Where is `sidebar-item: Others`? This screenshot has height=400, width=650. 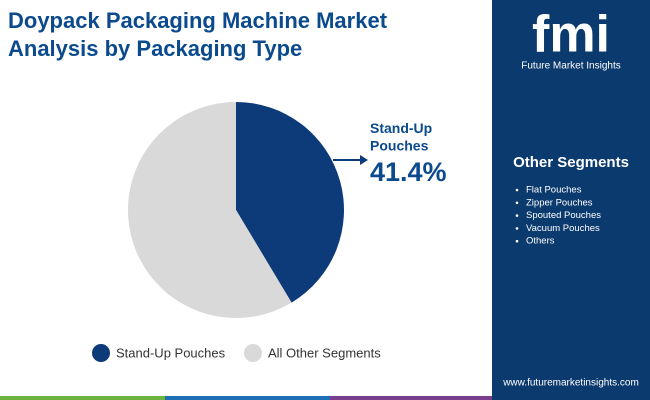
sidebar-item: Others is located at coordinates (540, 241).